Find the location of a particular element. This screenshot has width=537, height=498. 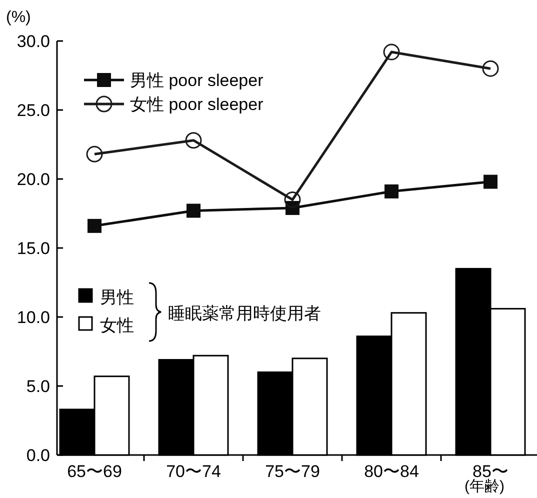

annotation: 睡眠薬常用時使用者 is located at coordinates (244, 313).